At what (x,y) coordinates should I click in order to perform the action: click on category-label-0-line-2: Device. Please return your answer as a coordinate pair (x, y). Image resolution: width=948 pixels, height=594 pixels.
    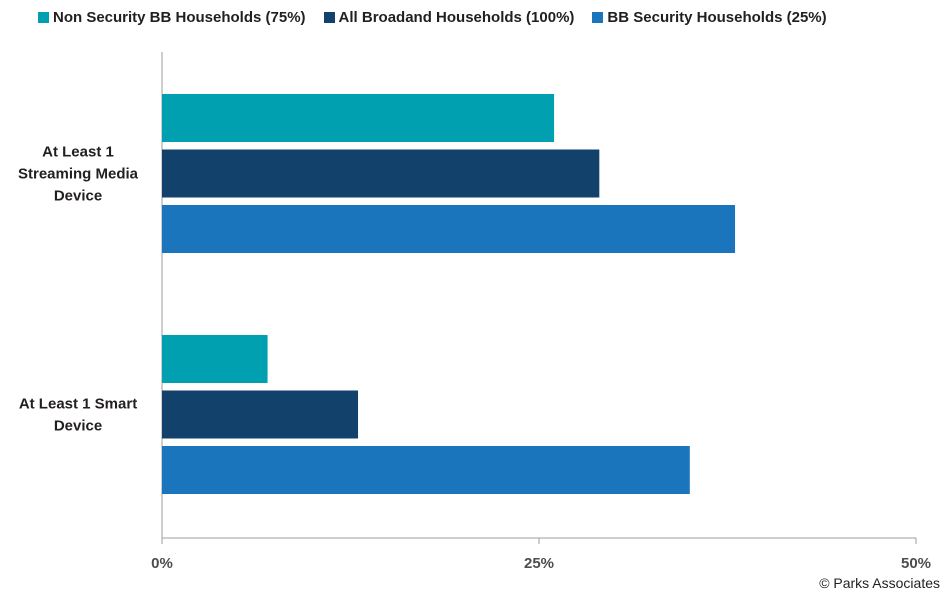
    Looking at the image, I should click on (78, 196).